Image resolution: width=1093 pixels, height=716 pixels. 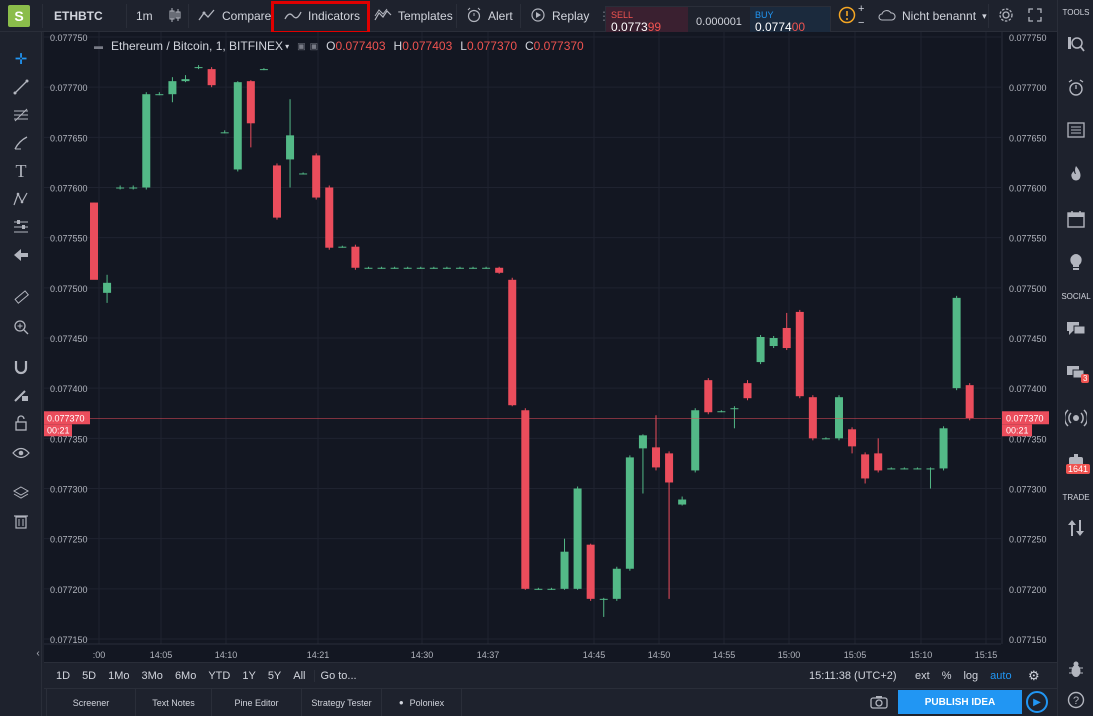 What do you see at coordinates (853, 675) in the screenshot?
I see `clock: 15:11:38 (UTC+2)` at bounding box center [853, 675].